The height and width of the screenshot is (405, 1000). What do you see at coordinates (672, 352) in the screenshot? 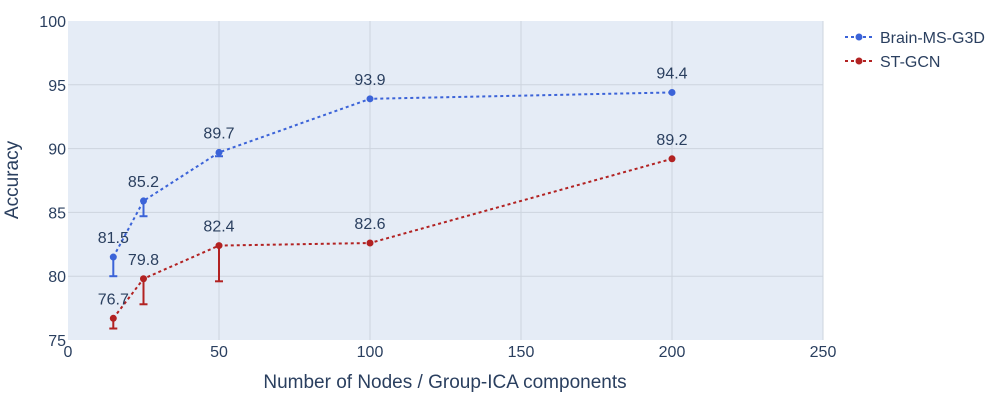
I see `x-tick-label: 200` at bounding box center [672, 352].